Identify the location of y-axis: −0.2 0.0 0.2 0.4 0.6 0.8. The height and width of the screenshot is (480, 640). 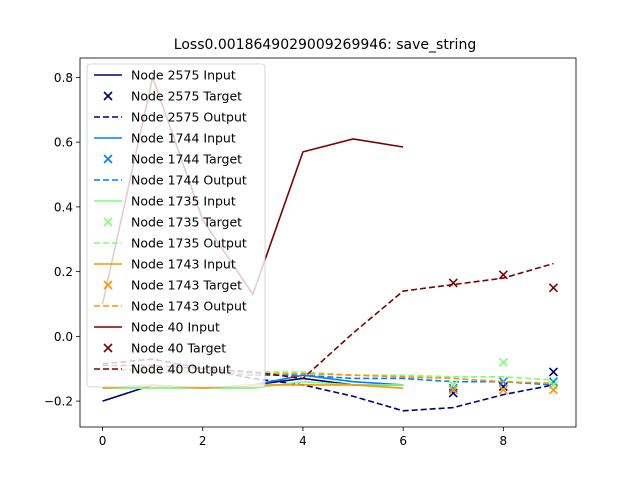
(62, 240).